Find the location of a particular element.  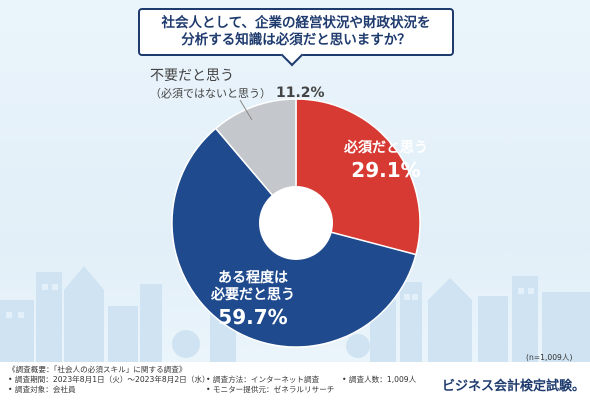

question-bubble: 社会人として、企業の経営状況や財政状況を 分析する知識は必須だと思いますか？ is located at coordinates (296, 32).